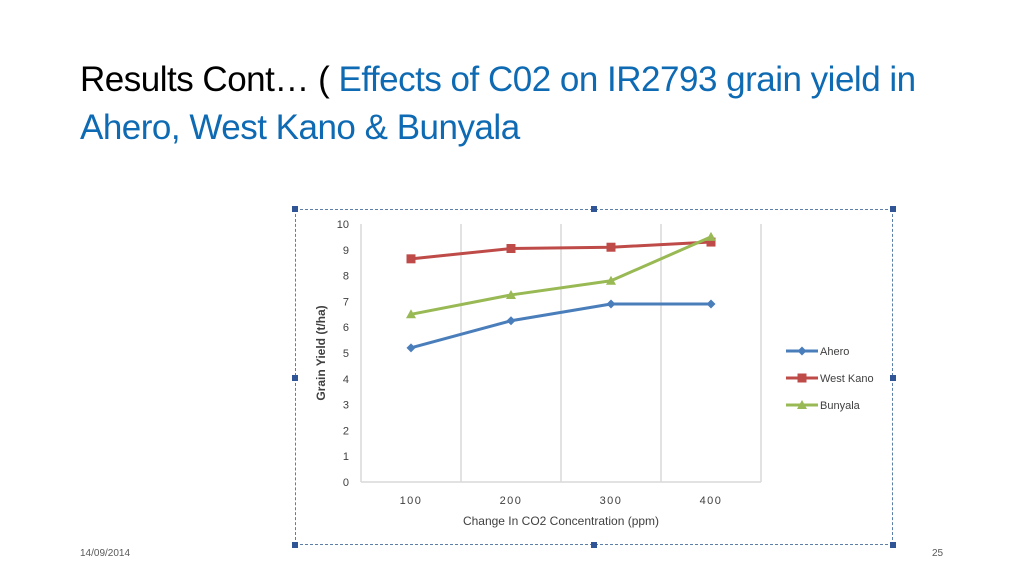  I want to click on y-tick-label: 10, so click(343, 225).